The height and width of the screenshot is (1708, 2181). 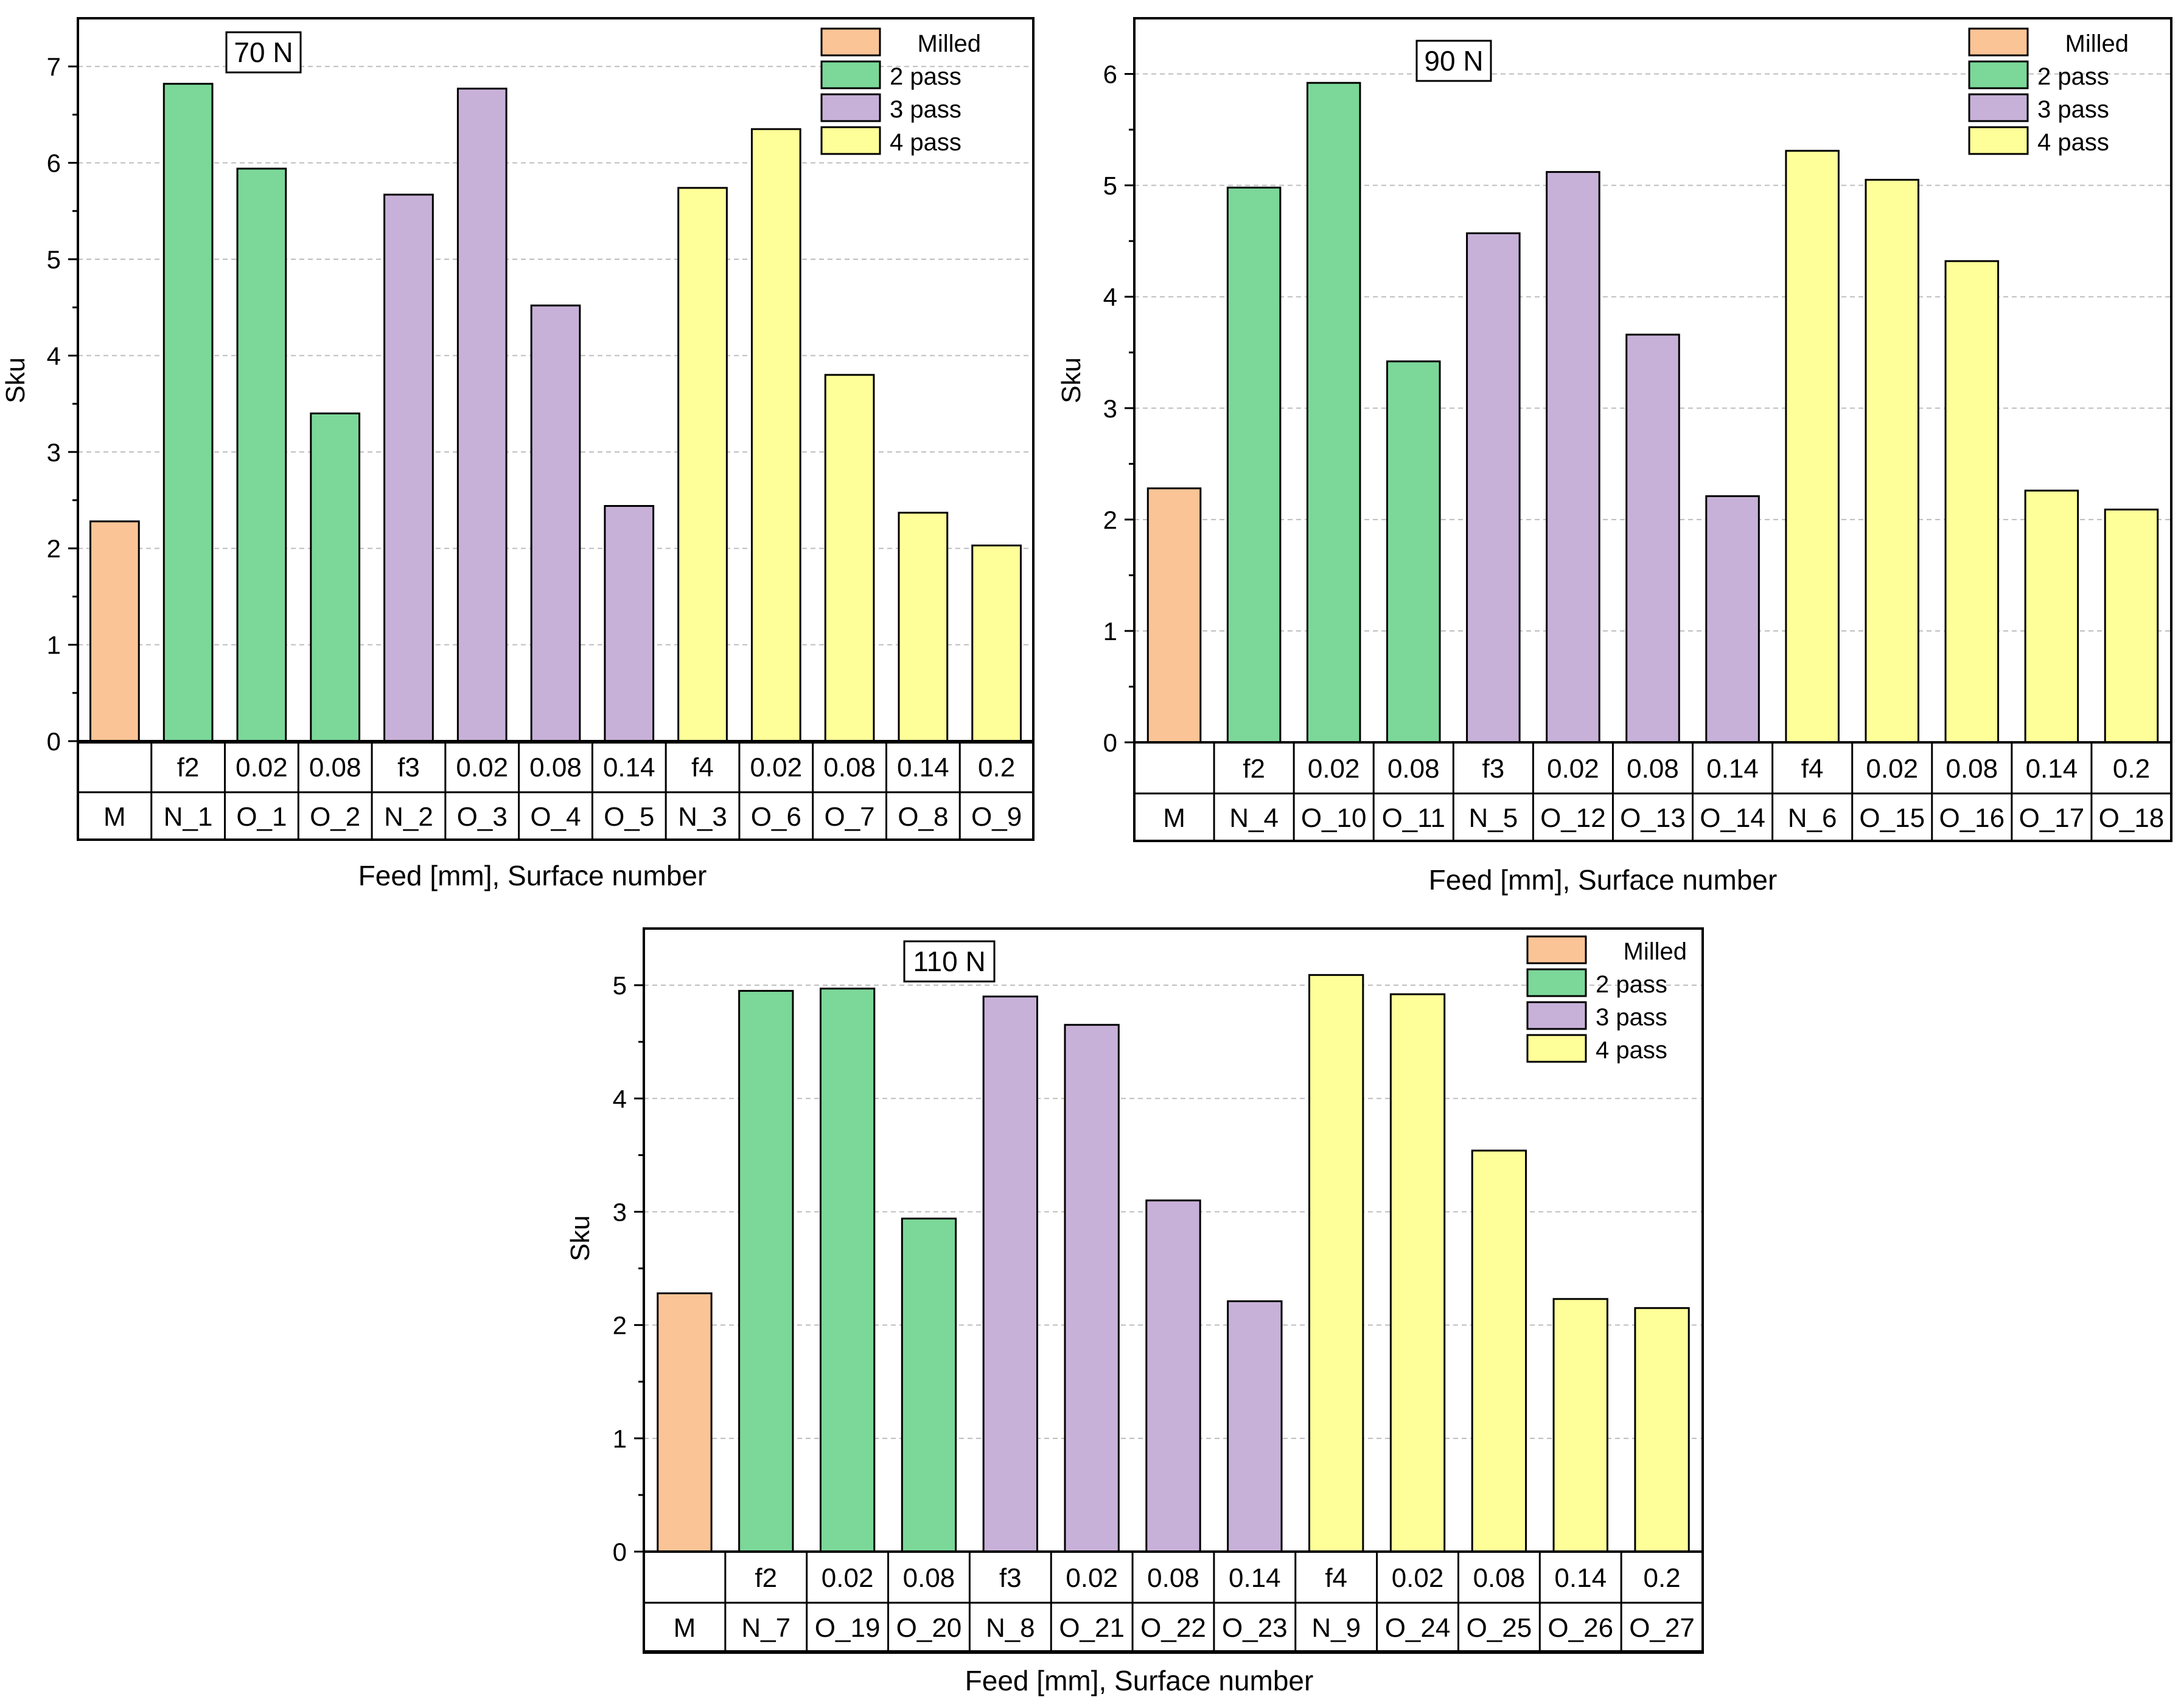 What do you see at coordinates (1606, 999) in the screenshot?
I see `legend: Milled 2 pass 3 pass 4 pass` at bounding box center [1606, 999].